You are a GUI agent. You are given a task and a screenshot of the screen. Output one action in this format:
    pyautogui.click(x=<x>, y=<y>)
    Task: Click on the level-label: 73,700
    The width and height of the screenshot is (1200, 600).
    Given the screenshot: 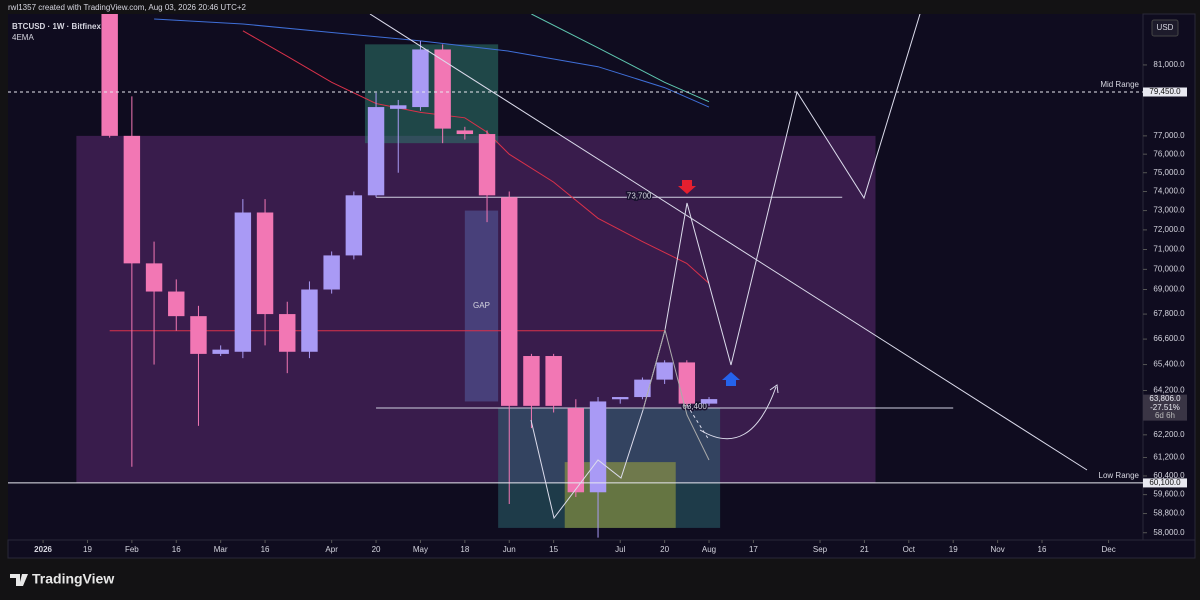 What is the action you would take?
    pyautogui.click(x=639, y=195)
    